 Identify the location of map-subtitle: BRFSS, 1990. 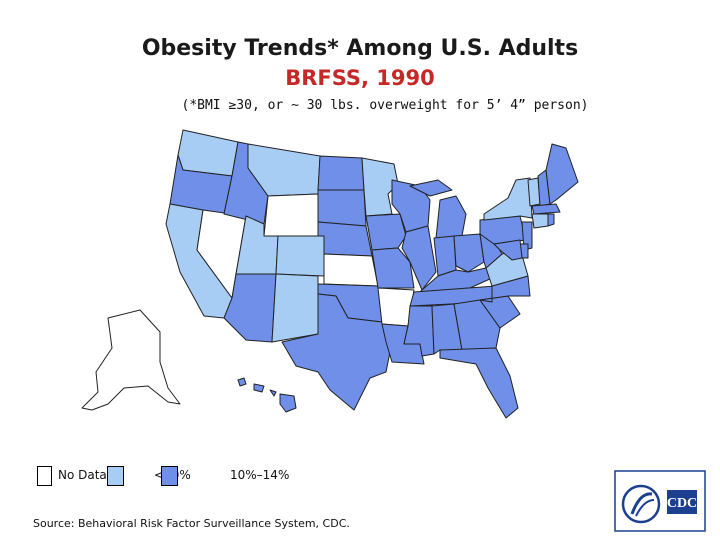
(360, 78).